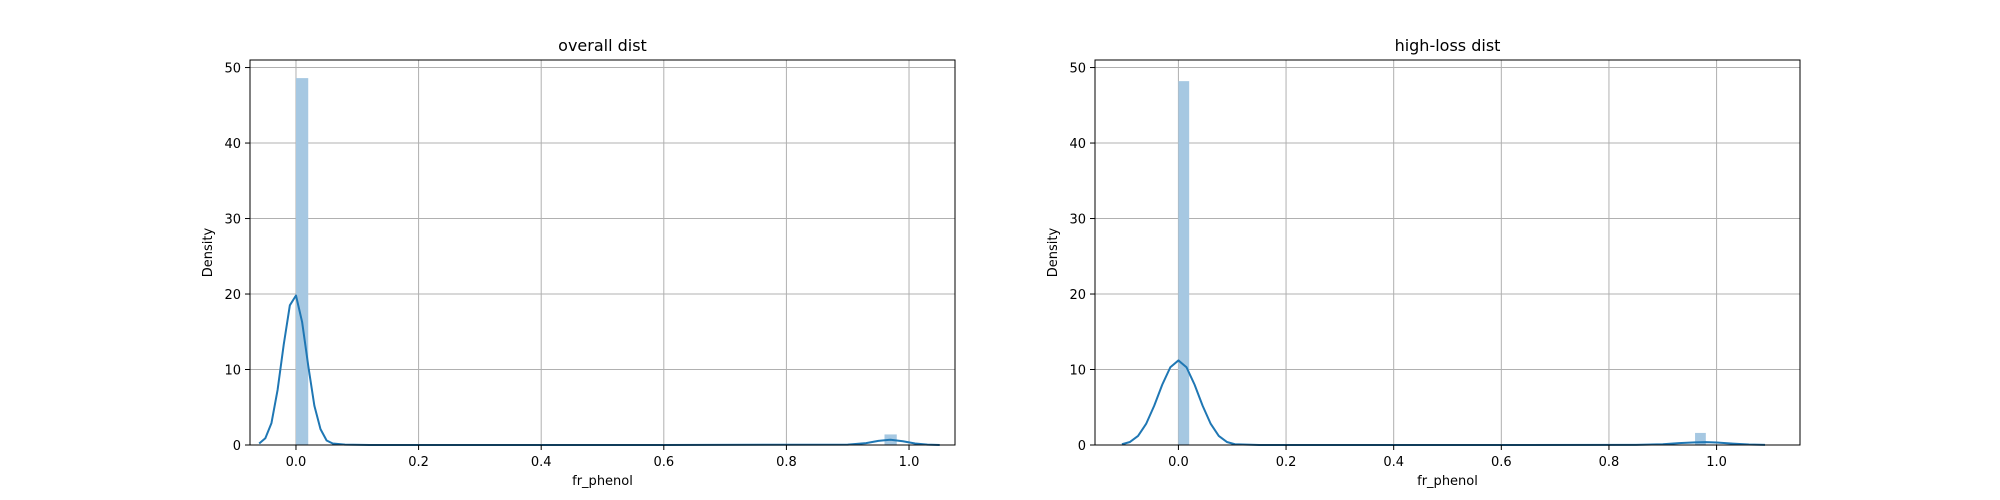  What do you see at coordinates (237, 446) in the screenshot?
I see `overall-dist-y-tick-label: 0` at bounding box center [237, 446].